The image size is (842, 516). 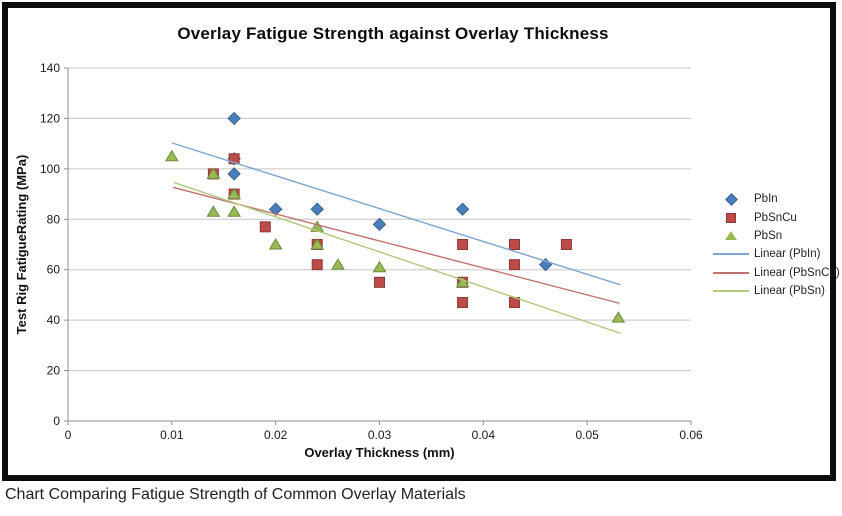 I want to click on y-tick-label: 60, so click(x=54, y=270).